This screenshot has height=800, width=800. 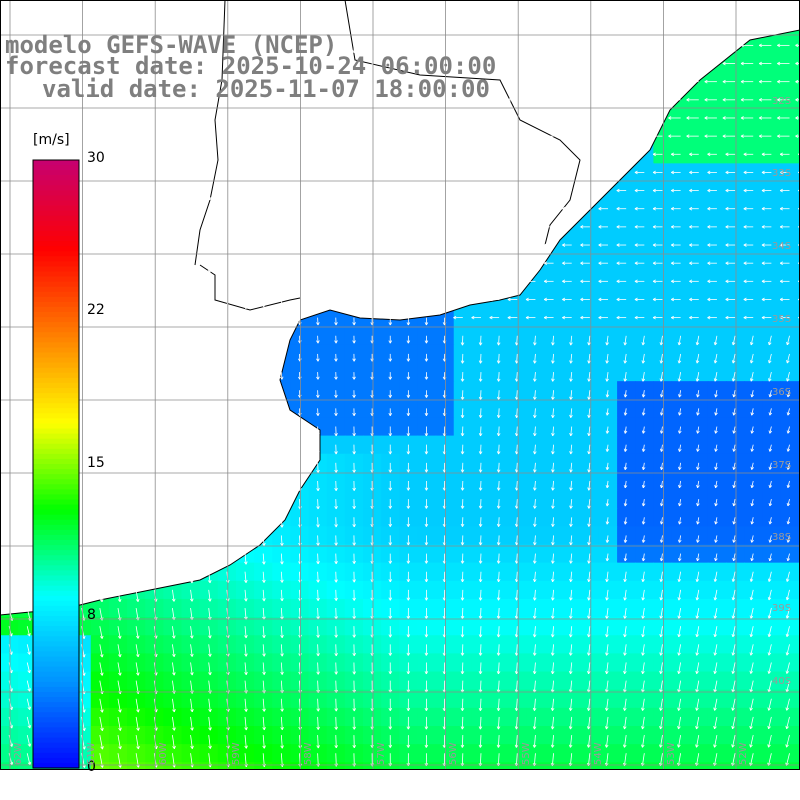 What do you see at coordinates (598, 753) in the screenshot?
I see `lon-label: 54W` at bounding box center [598, 753].